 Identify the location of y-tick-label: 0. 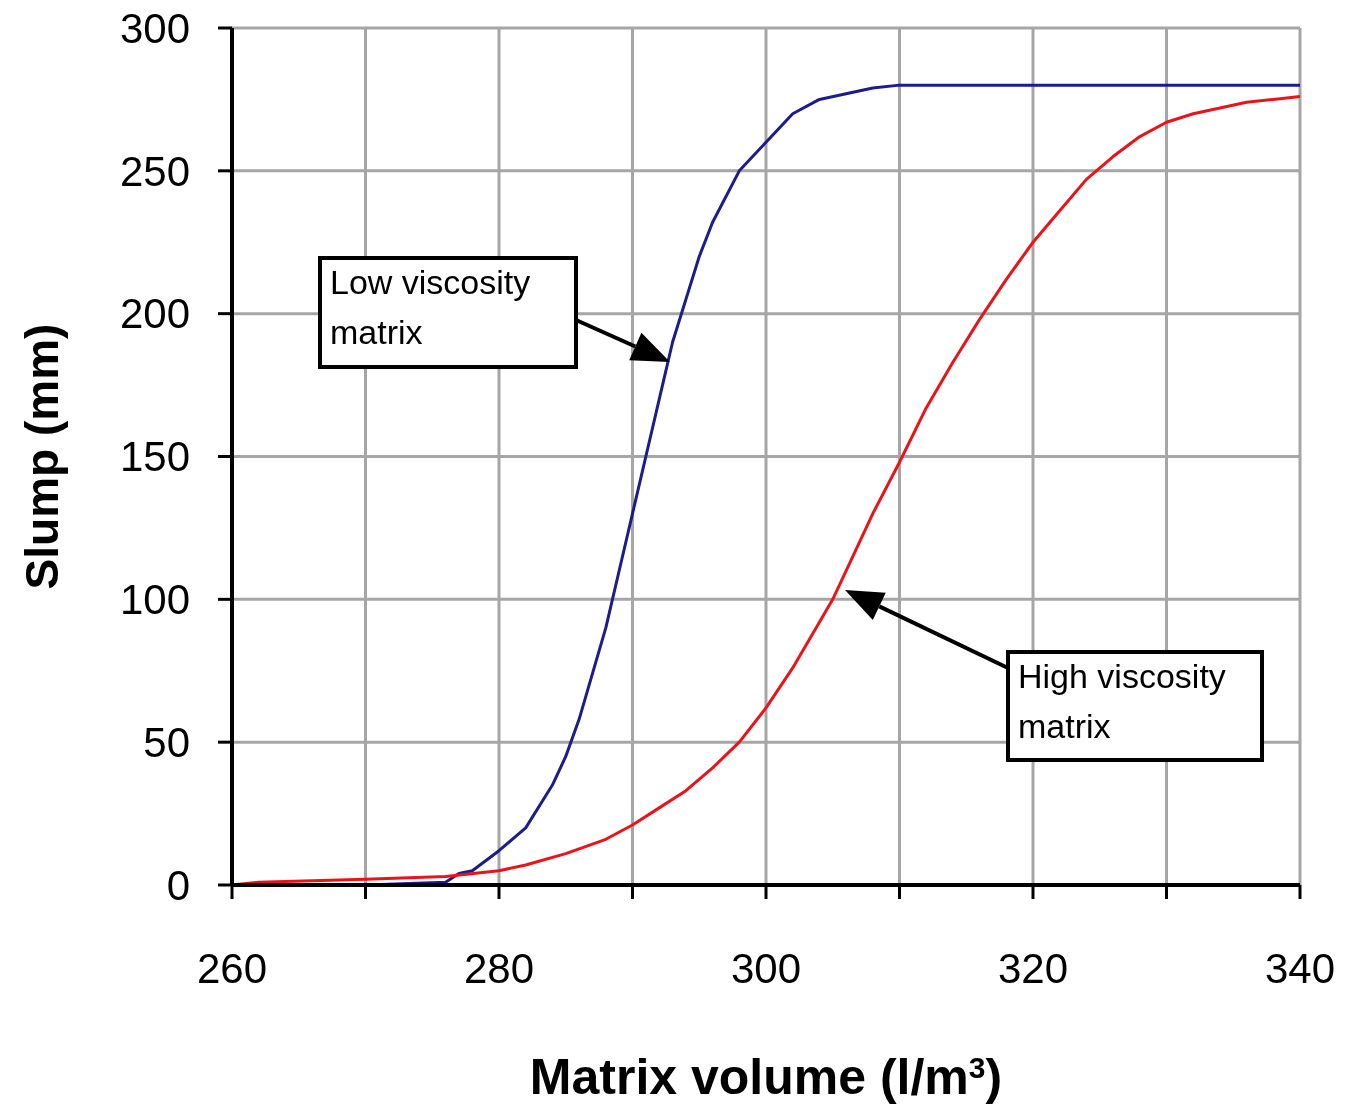
(178, 885).